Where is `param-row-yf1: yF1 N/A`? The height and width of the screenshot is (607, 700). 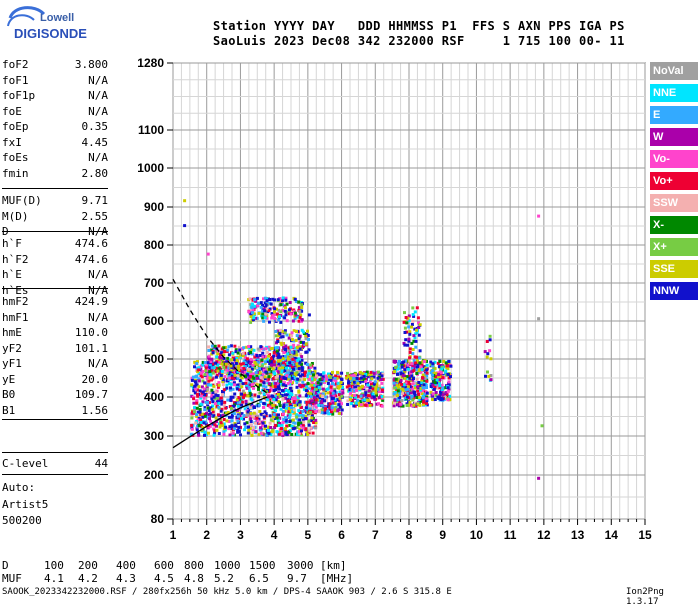
param-row-yf1: yF1 N/A is located at coordinates (55, 364).